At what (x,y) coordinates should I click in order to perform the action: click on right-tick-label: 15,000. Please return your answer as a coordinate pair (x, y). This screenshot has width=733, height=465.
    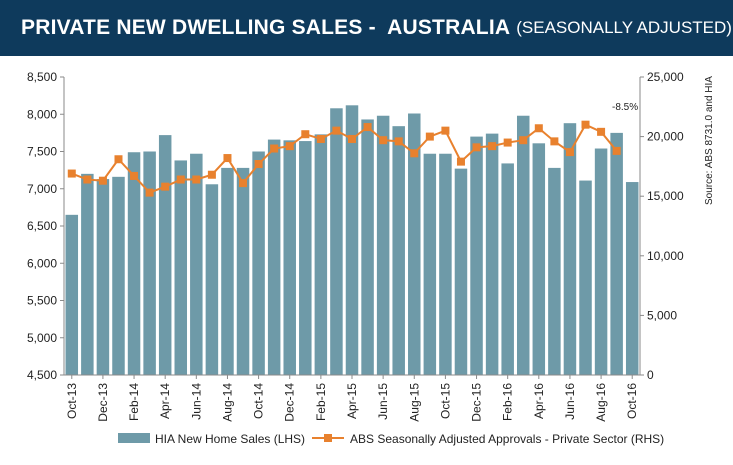
    Looking at the image, I should click on (665, 196).